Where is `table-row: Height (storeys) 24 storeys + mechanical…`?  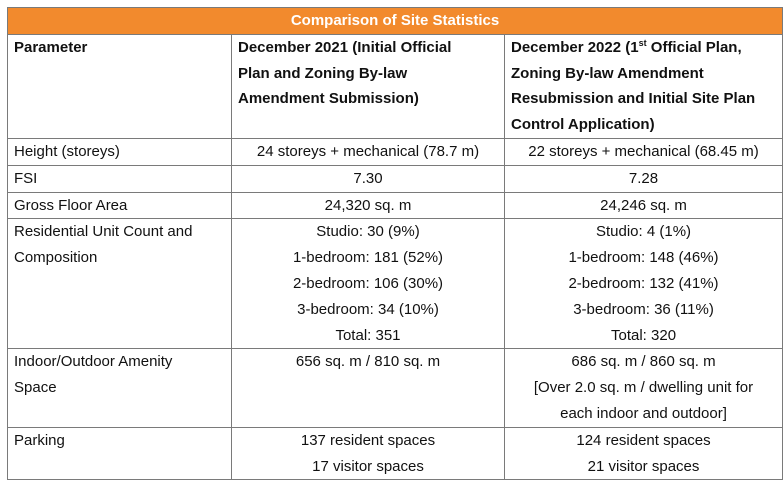
table-row: Height (storeys) 24 storeys + mechanical… is located at coordinates (395, 151).